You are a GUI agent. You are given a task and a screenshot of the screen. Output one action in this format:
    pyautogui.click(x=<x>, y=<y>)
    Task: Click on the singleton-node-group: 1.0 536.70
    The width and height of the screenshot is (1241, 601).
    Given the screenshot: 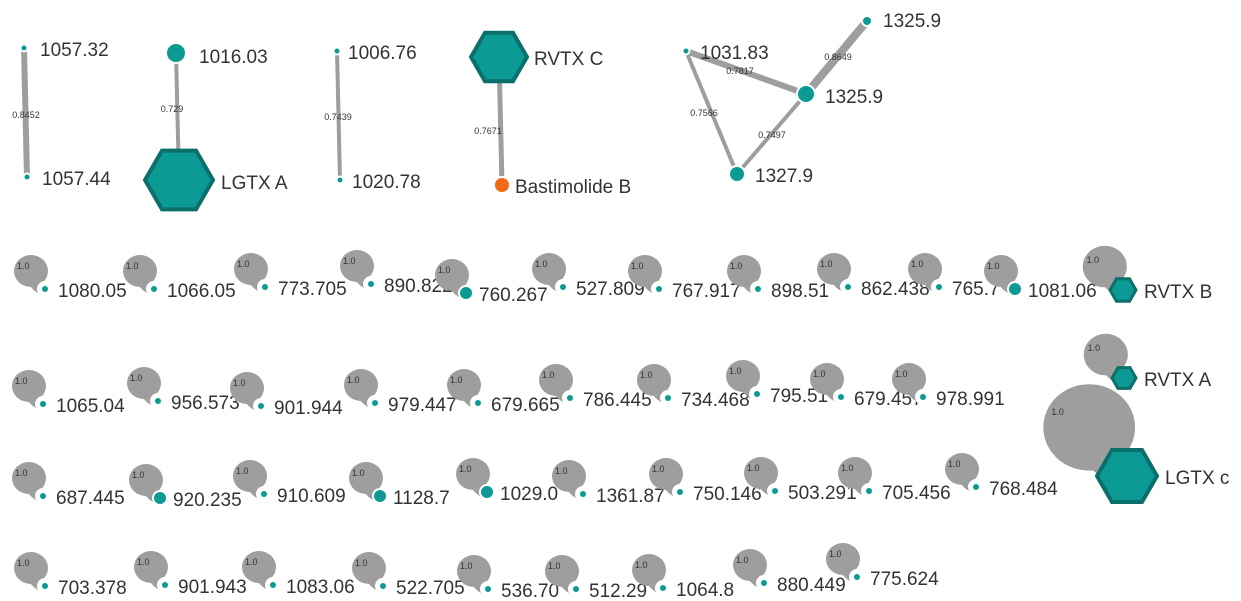 What is the action you would take?
    pyautogui.click(x=508, y=578)
    